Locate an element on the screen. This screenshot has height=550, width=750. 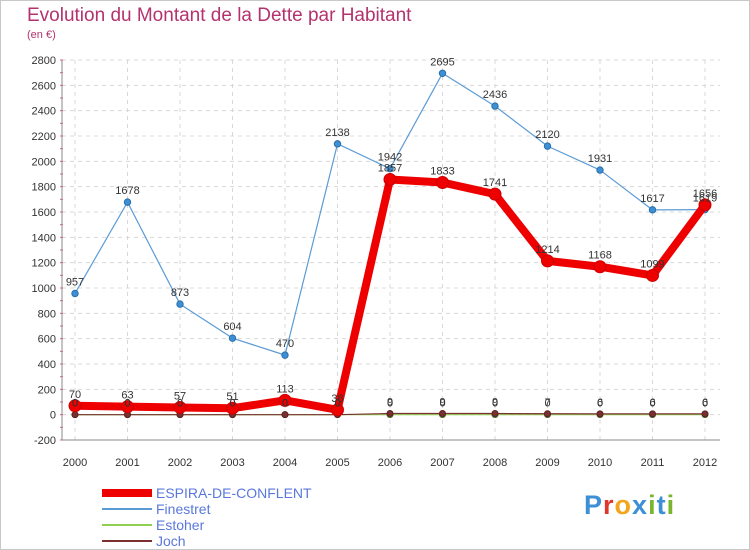
y-tick-label: 1000 is located at coordinates (44, 289).